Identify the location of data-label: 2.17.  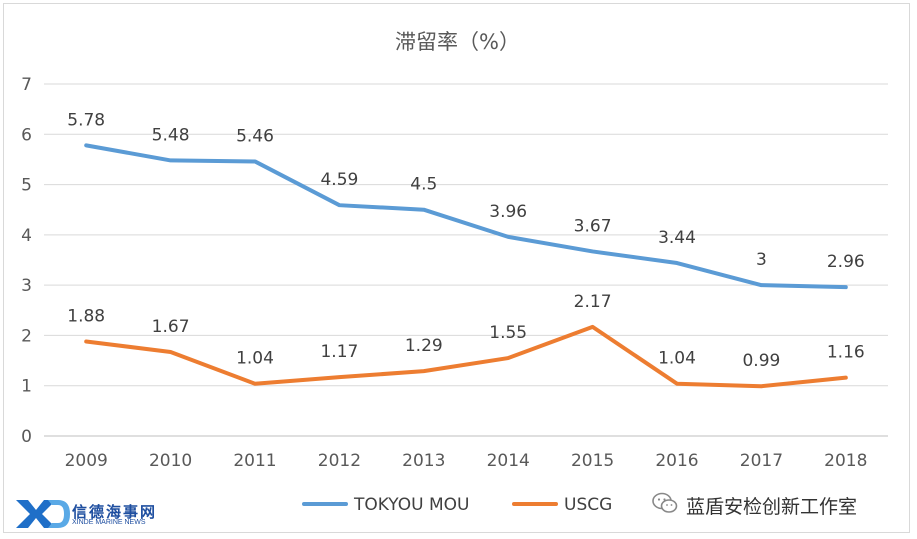
(593, 302).